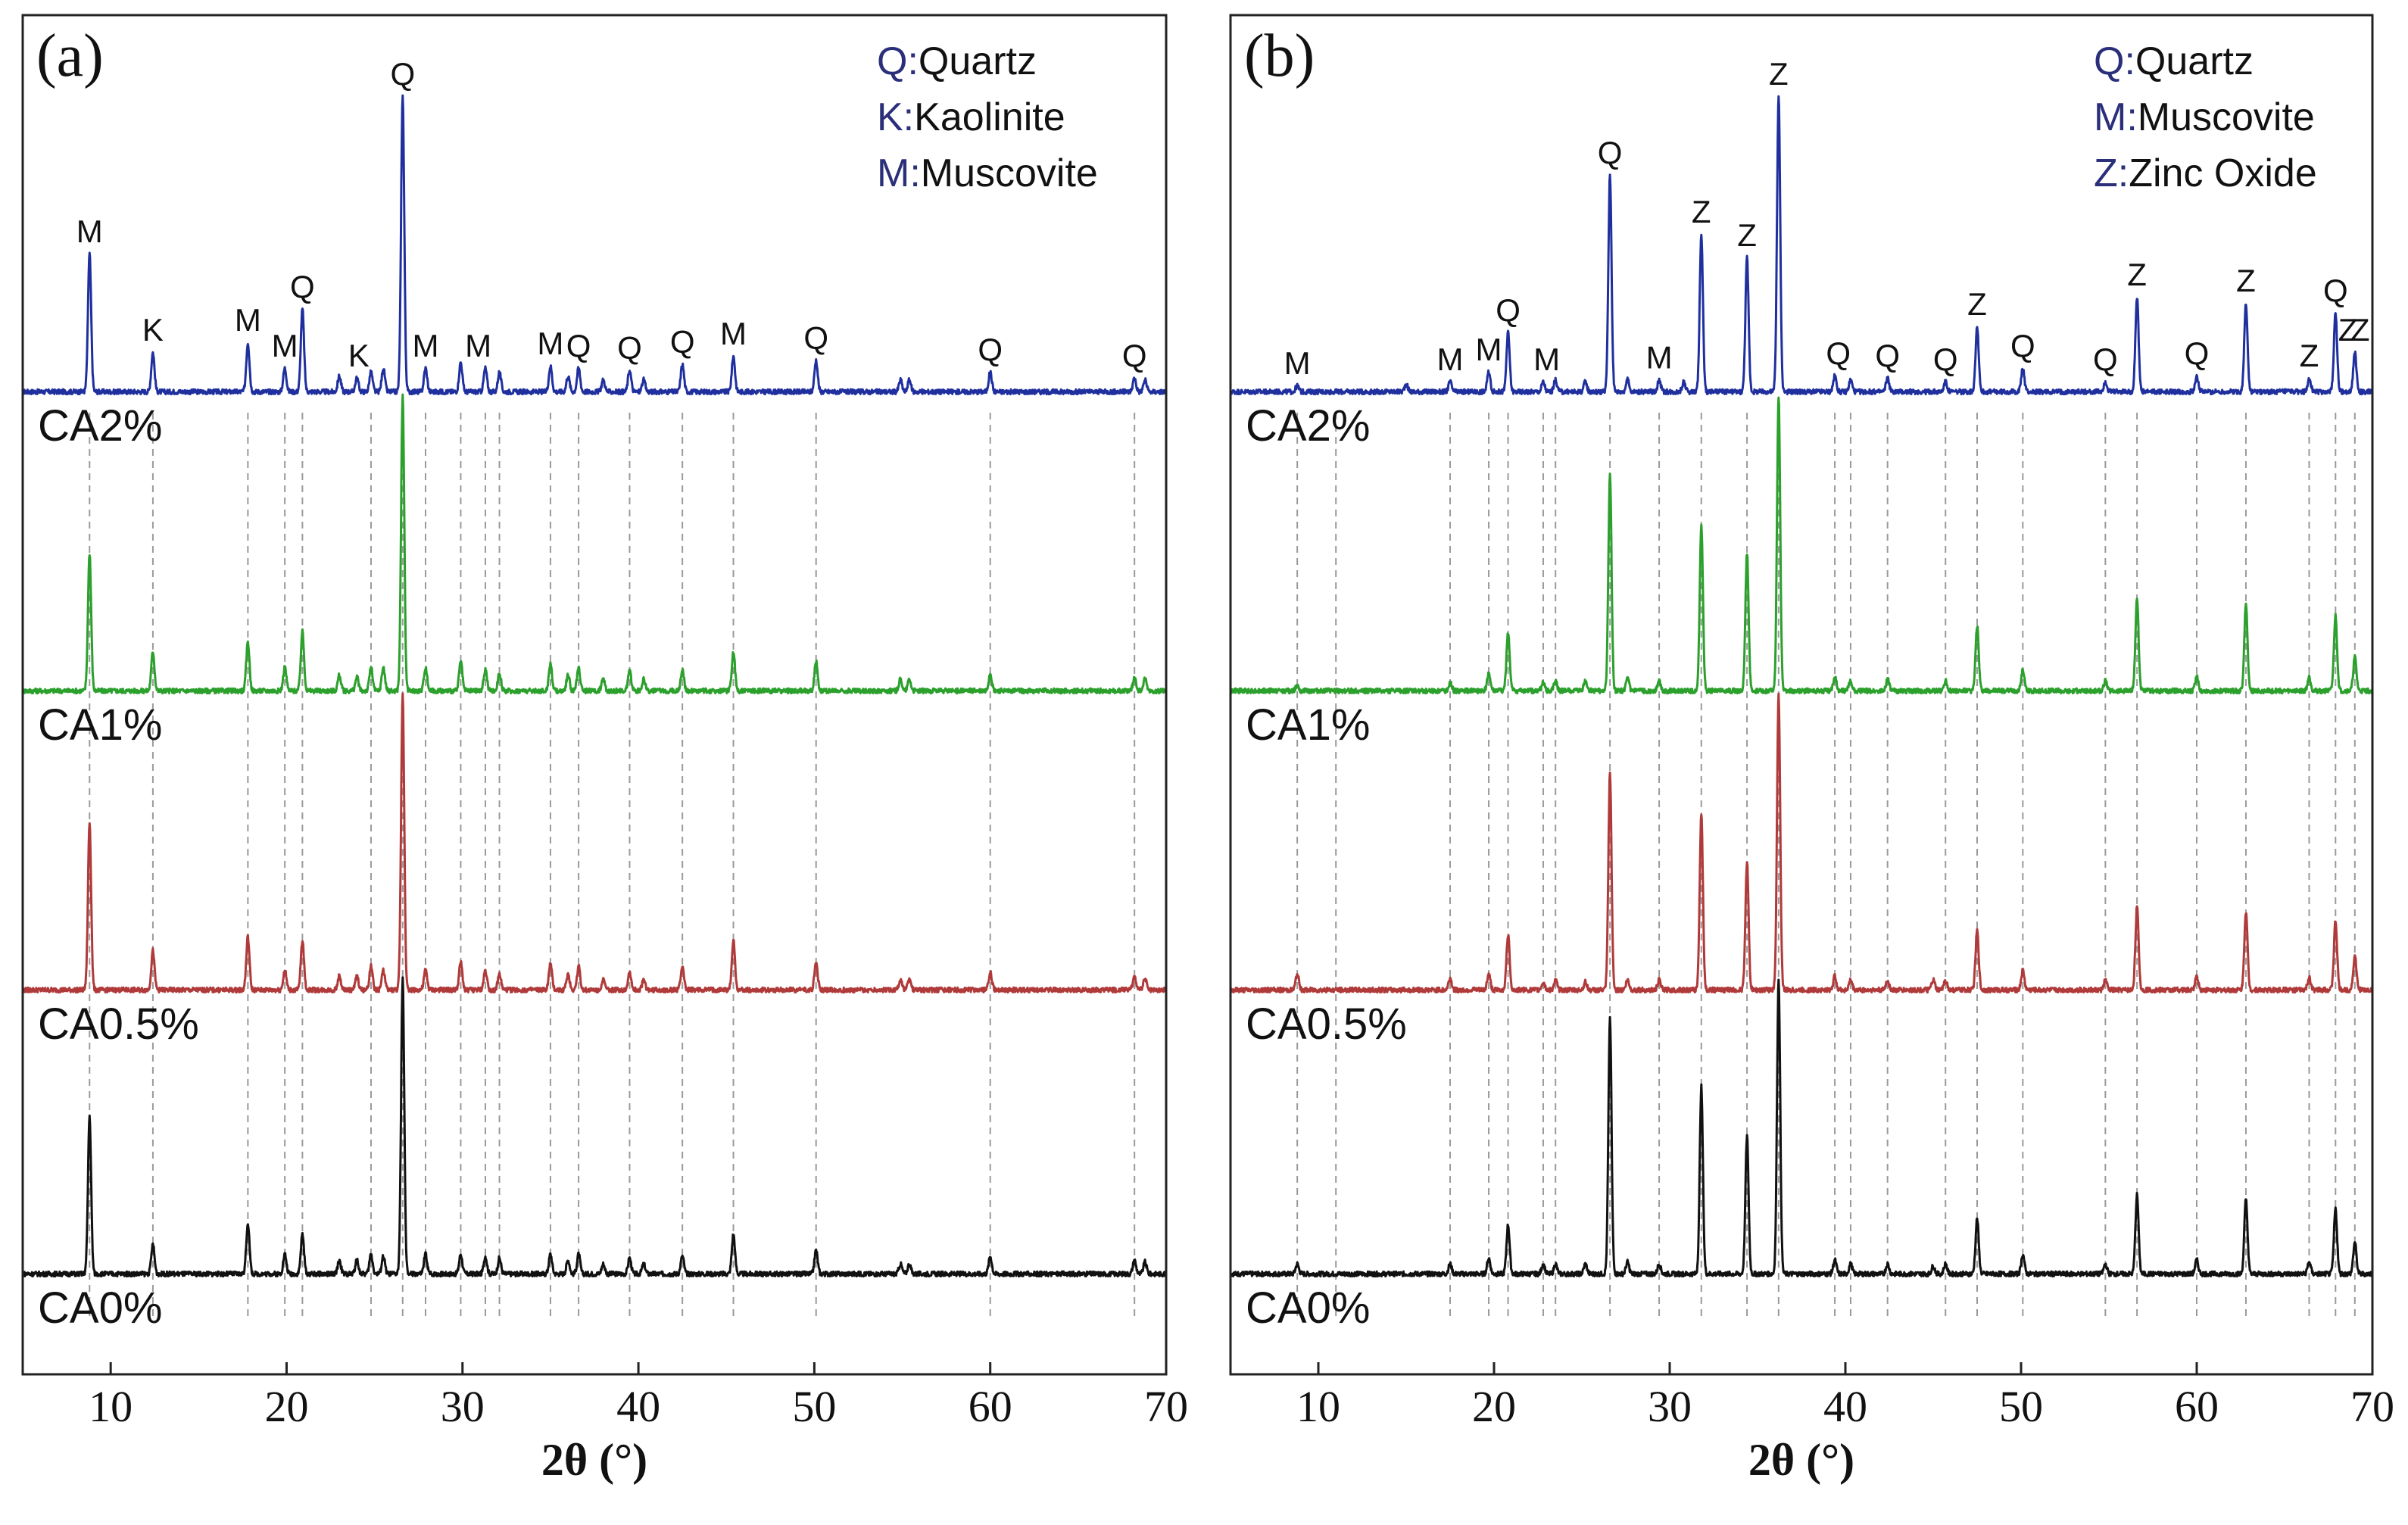 This screenshot has height=1525, width=2408. What do you see at coordinates (2111, 173) in the screenshot?
I see `legend-abbr: Z:` at bounding box center [2111, 173].